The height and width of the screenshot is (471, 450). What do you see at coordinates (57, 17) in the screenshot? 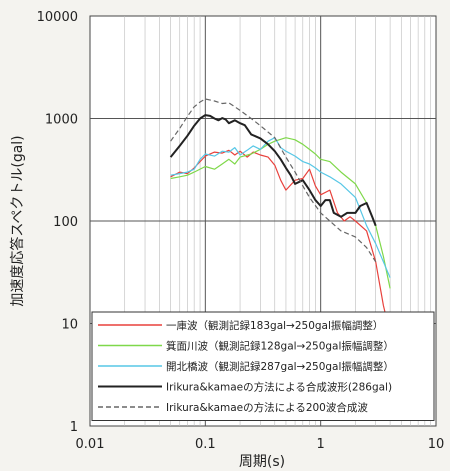
I see `y-tick-label: 10000` at bounding box center [57, 17].